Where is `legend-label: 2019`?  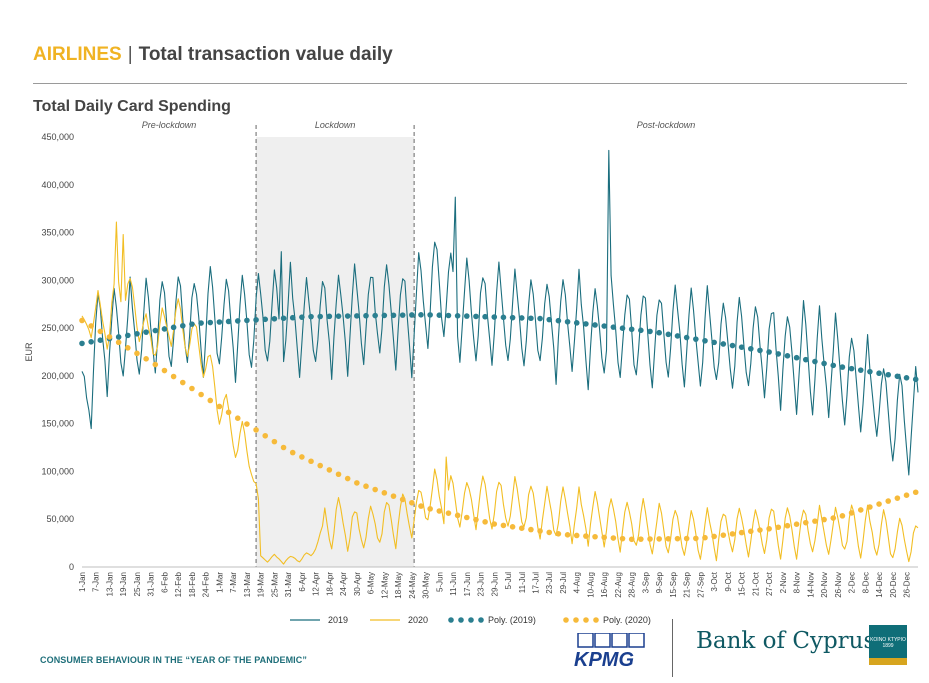
legend-label: 2019 is located at coordinates (338, 620).